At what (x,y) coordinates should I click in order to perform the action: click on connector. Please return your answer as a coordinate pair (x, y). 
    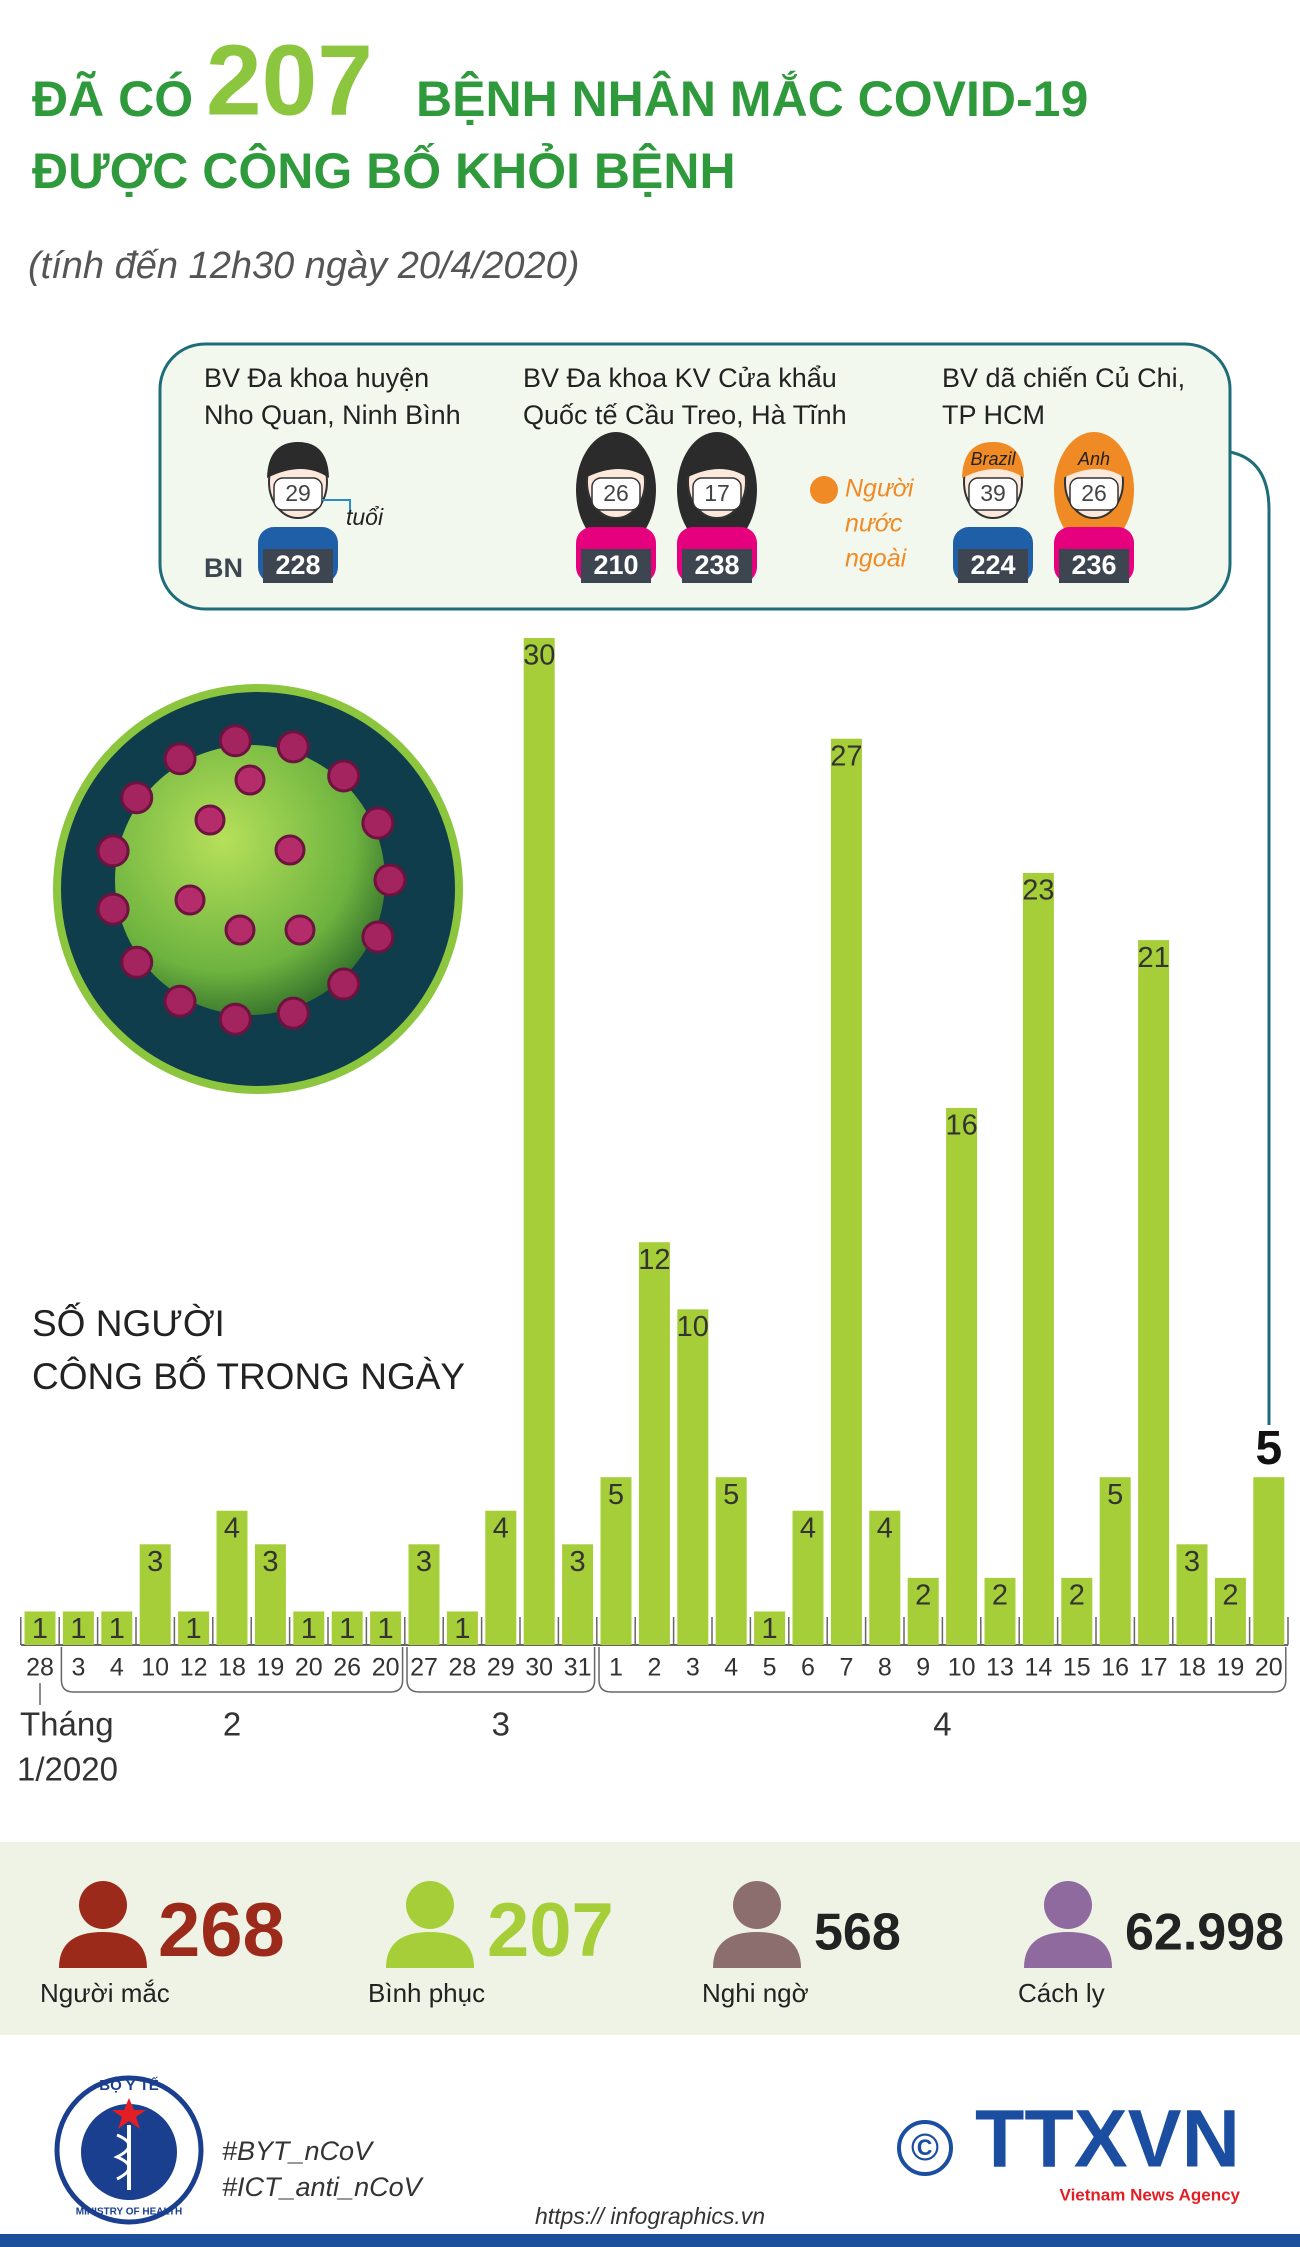
    Looking at the image, I should click on (1250, 937).